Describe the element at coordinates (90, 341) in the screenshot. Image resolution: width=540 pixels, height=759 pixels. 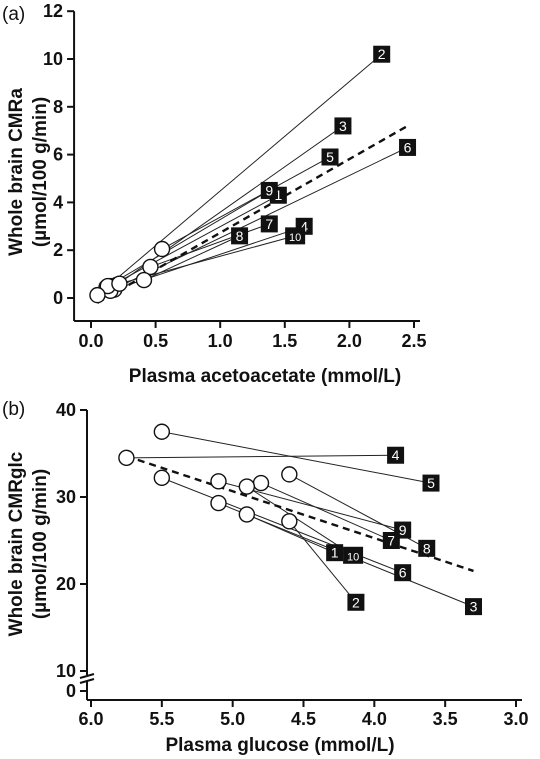
I see `panel-a-x-tick-label: 0.0` at that location.